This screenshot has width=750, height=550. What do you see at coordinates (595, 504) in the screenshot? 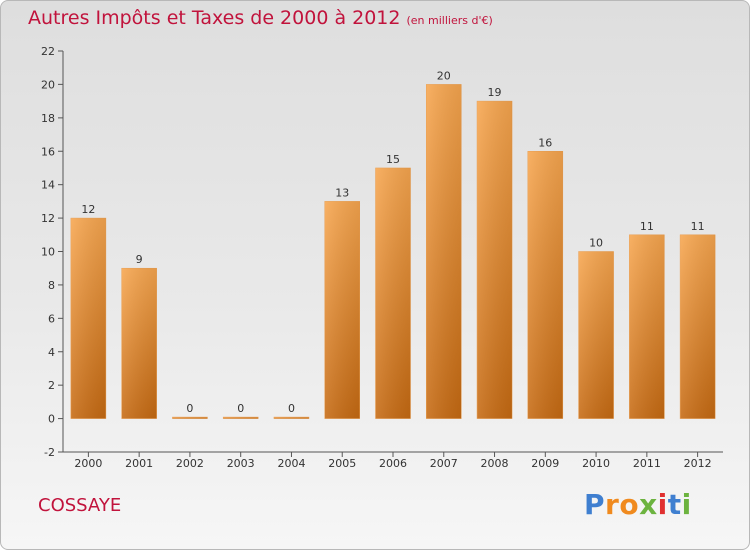
I see `logo-letter: P` at bounding box center [595, 504].